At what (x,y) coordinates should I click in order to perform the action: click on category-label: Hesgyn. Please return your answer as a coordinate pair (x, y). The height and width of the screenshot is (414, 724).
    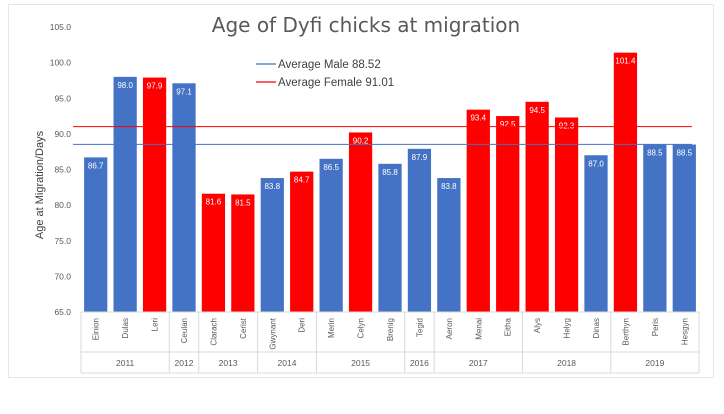
    Looking at the image, I should click on (684, 331).